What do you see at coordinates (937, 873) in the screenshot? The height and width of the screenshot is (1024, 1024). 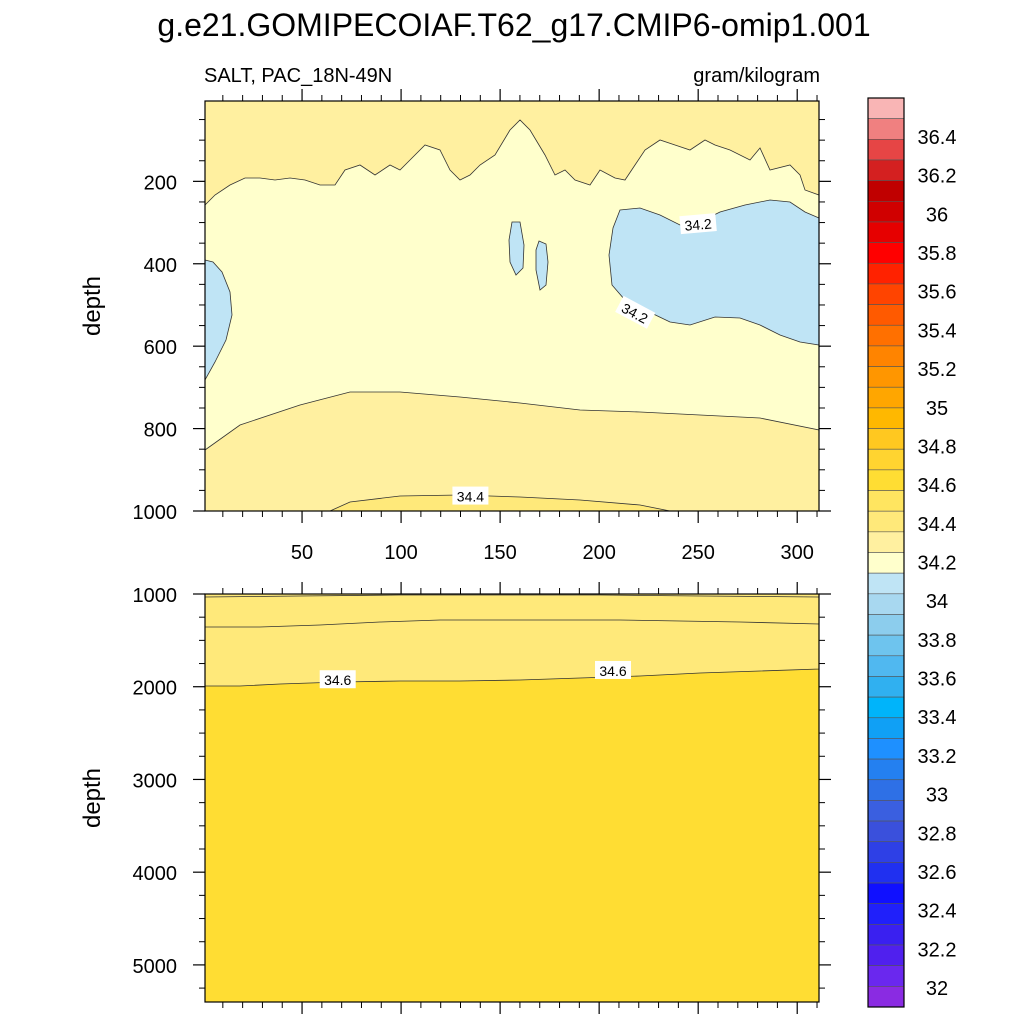 I see `colorbar-label: 32.6` at bounding box center [937, 873].